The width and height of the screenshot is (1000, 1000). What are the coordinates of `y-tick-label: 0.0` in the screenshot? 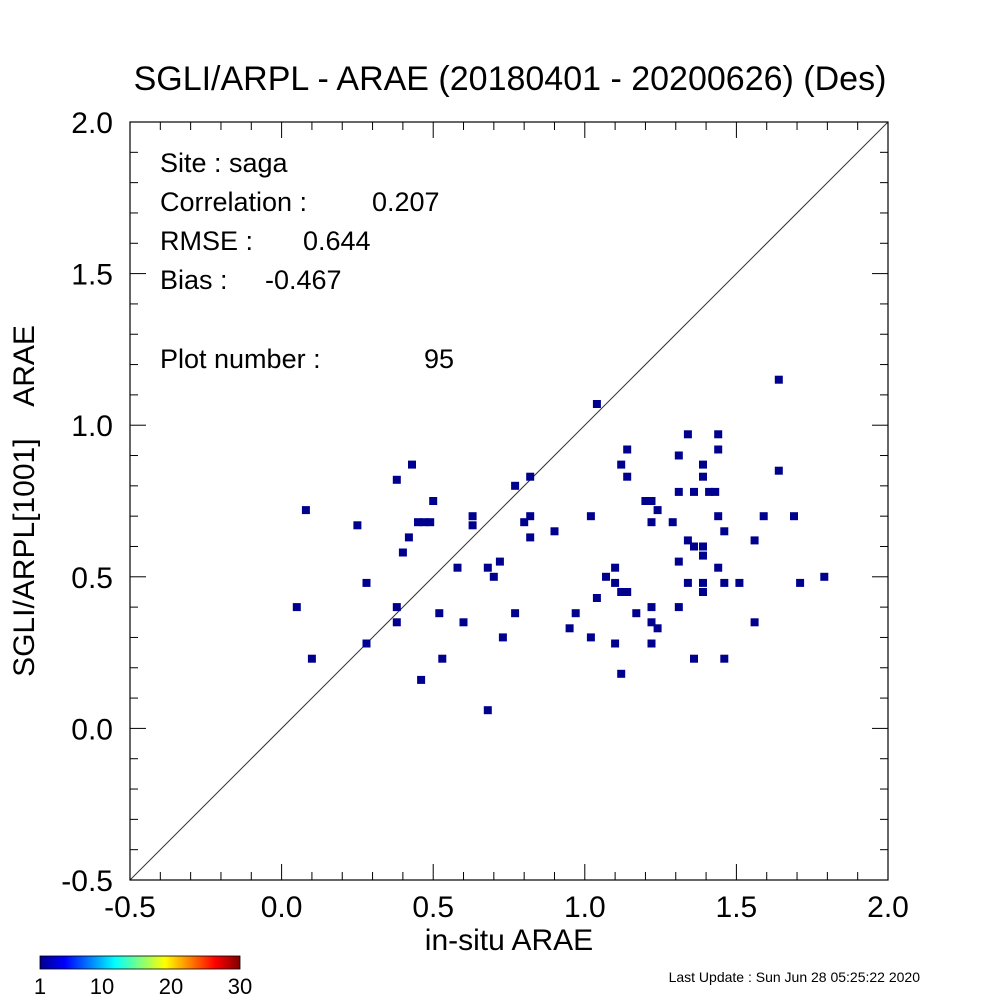 It's located at (92, 729).